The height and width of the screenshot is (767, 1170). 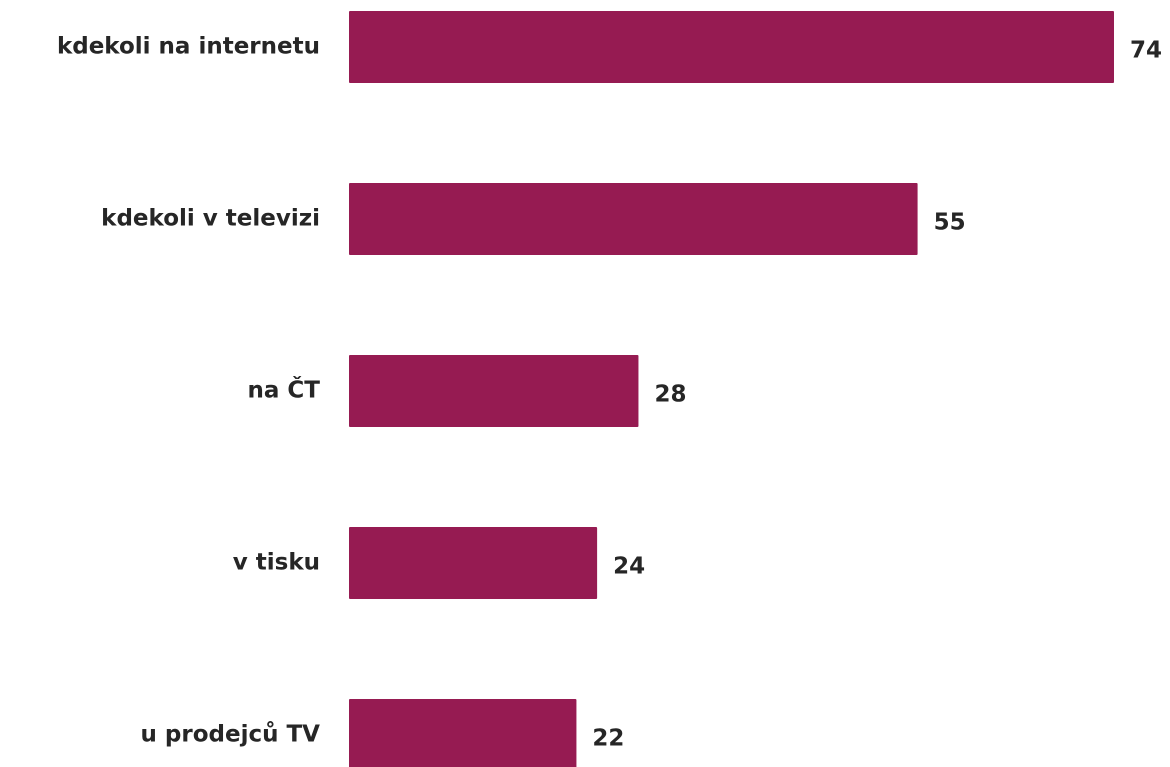 I want to click on value-label: 74, so click(x=1146, y=51).